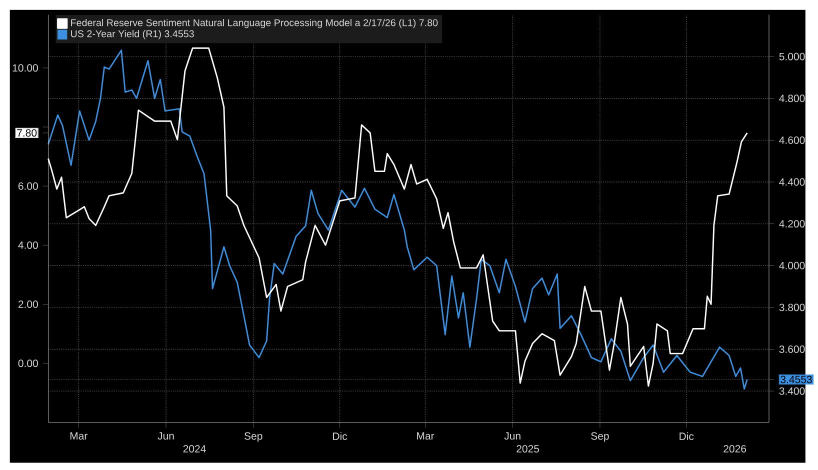  Describe the element at coordinates (528, 449) in the screenshot. I see `x2-tick-label: 2025` at that location.